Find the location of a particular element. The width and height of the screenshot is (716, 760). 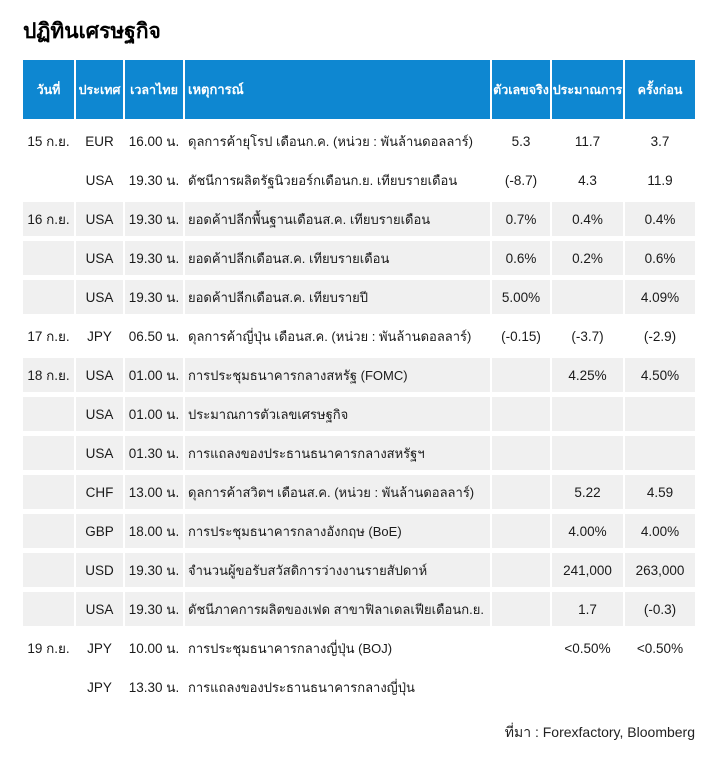

cell-actual: (-8.7) is located at coordinates (521, 180).